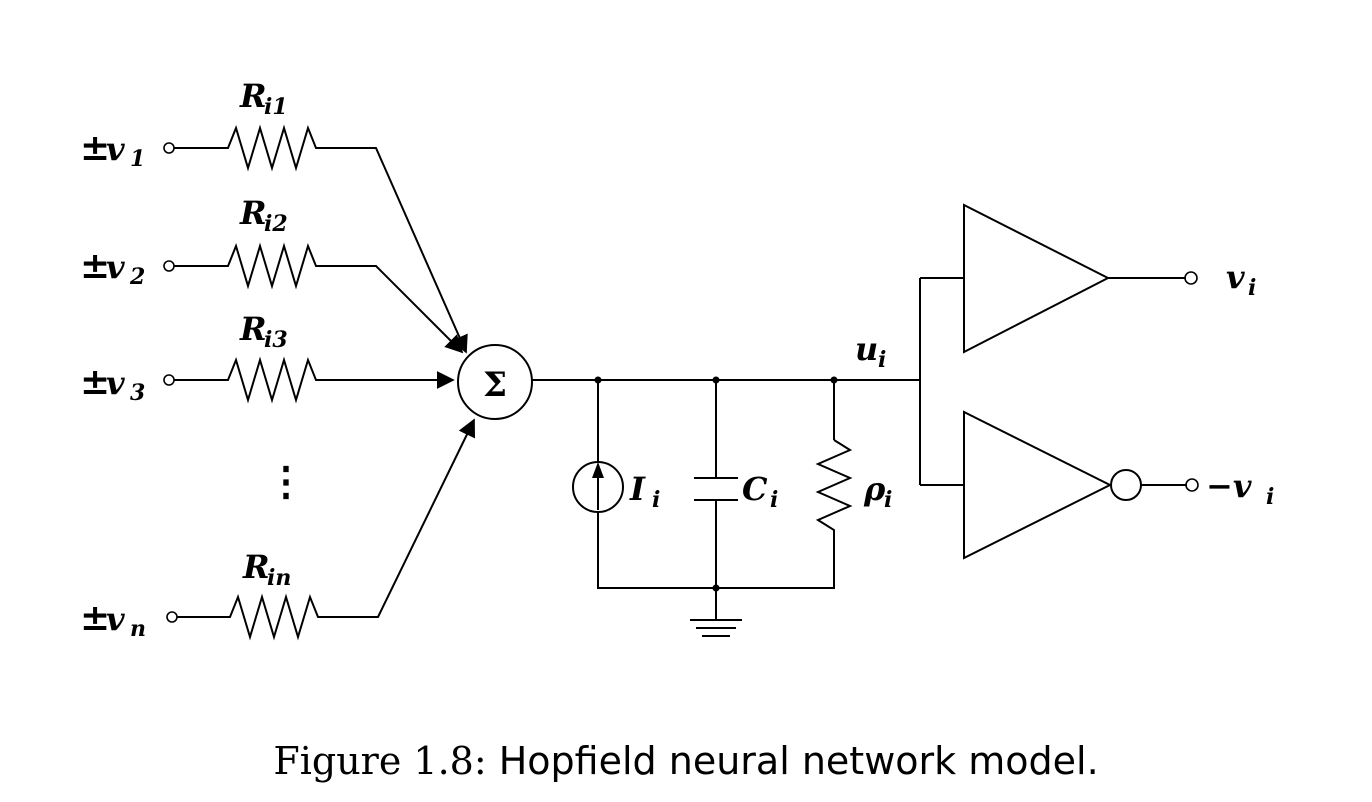 The height and width of the screenshot is (802, 1372). Describe the element at coordinates (169, 266) in the screenshot. I see `input-2-terminal` at that location.